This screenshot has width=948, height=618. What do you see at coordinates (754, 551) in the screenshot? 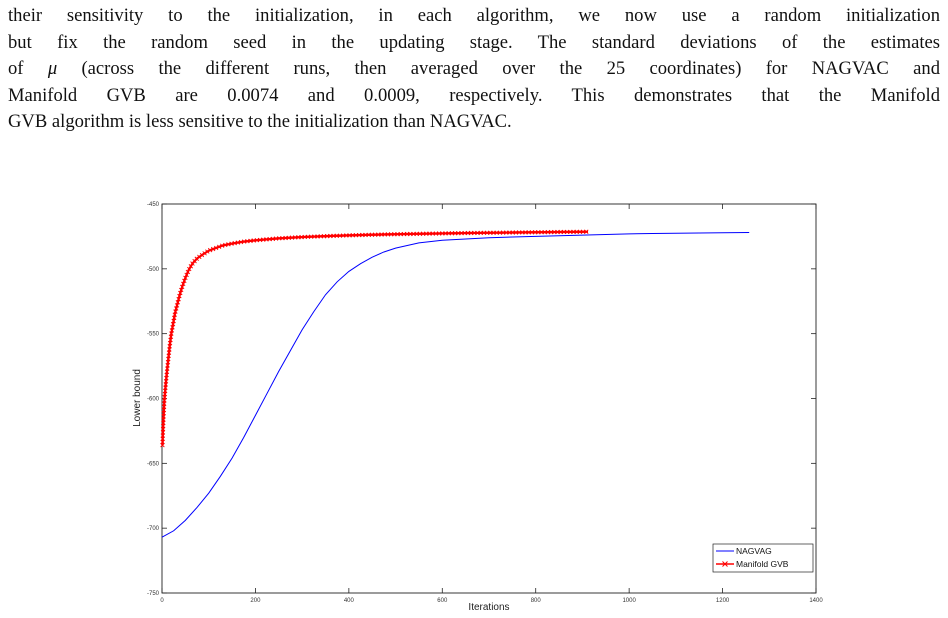
I see `legend-label-nagvag: NAGVAG` at bounding box center [754, 551].